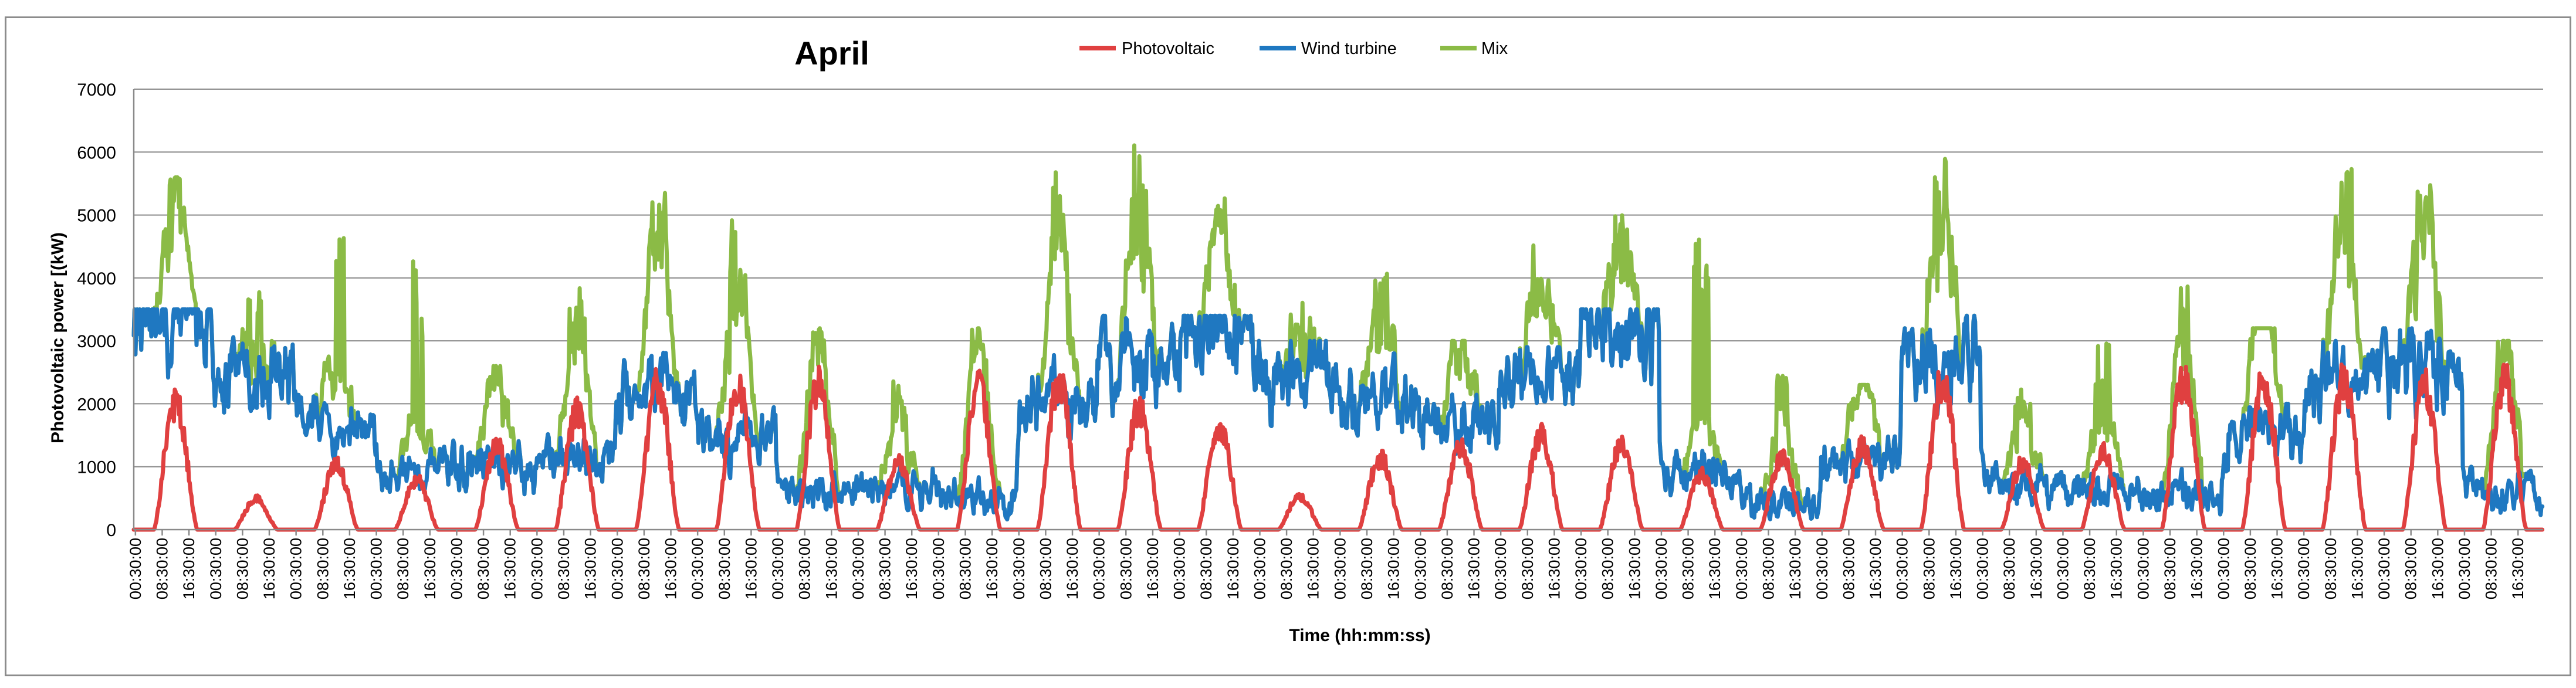 The image size is (2576, 688). What do you see at coordinates (831, 53) in the screenshot?
I see `chart-title: April` at bounding box center [831, 53].